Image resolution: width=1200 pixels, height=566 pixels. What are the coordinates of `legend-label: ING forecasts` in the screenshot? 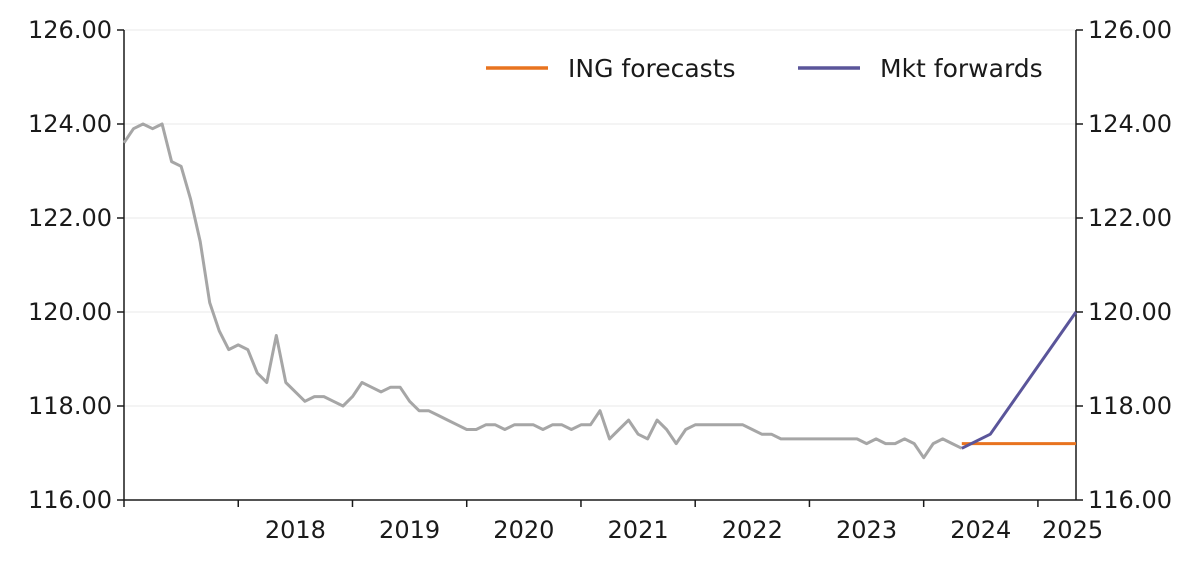 It's located at (652, 68).